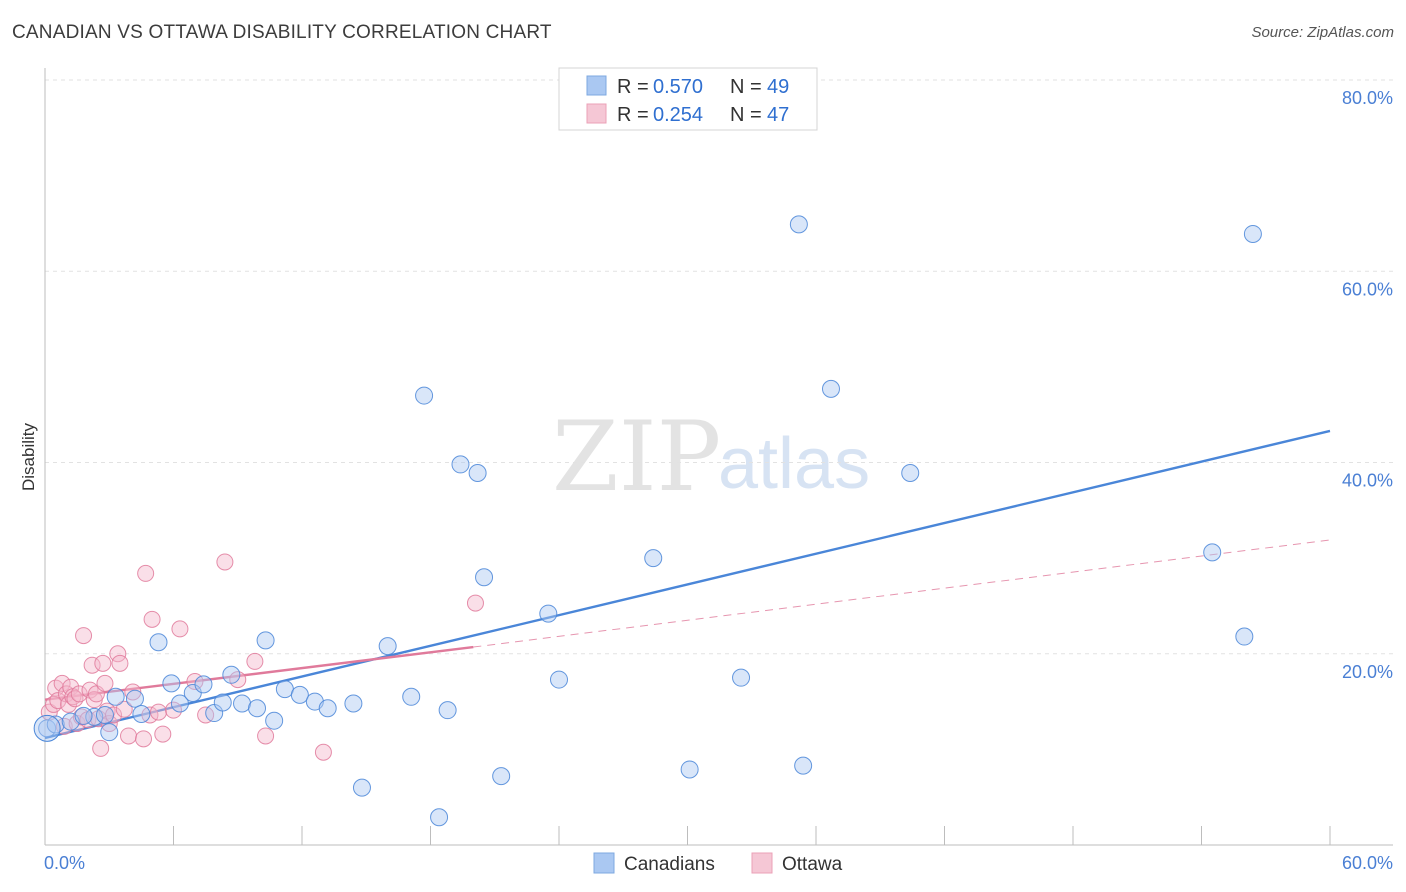  What do you see at coordinates (762, 863) in the screenshot?
I see `bottom-legend-swatch-ottawa` at bounding box center [762, 863].